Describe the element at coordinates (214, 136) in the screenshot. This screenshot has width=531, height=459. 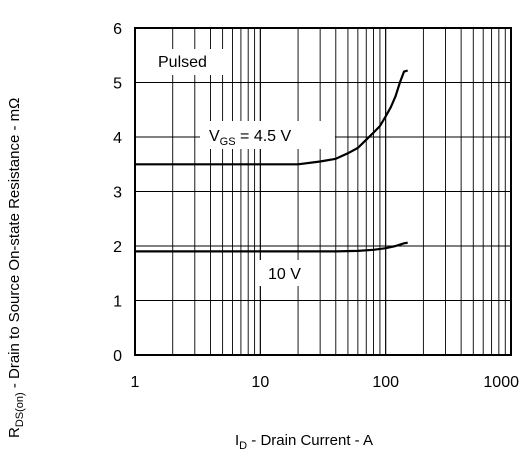
I see `vgs-label-main: V` at that location.